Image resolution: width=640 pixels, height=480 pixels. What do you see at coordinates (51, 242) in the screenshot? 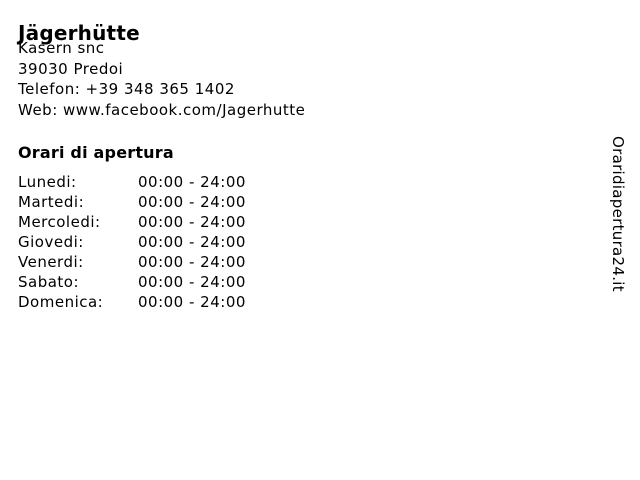
I see `day-label: Giovedi:` at bounding box center [51, 242].